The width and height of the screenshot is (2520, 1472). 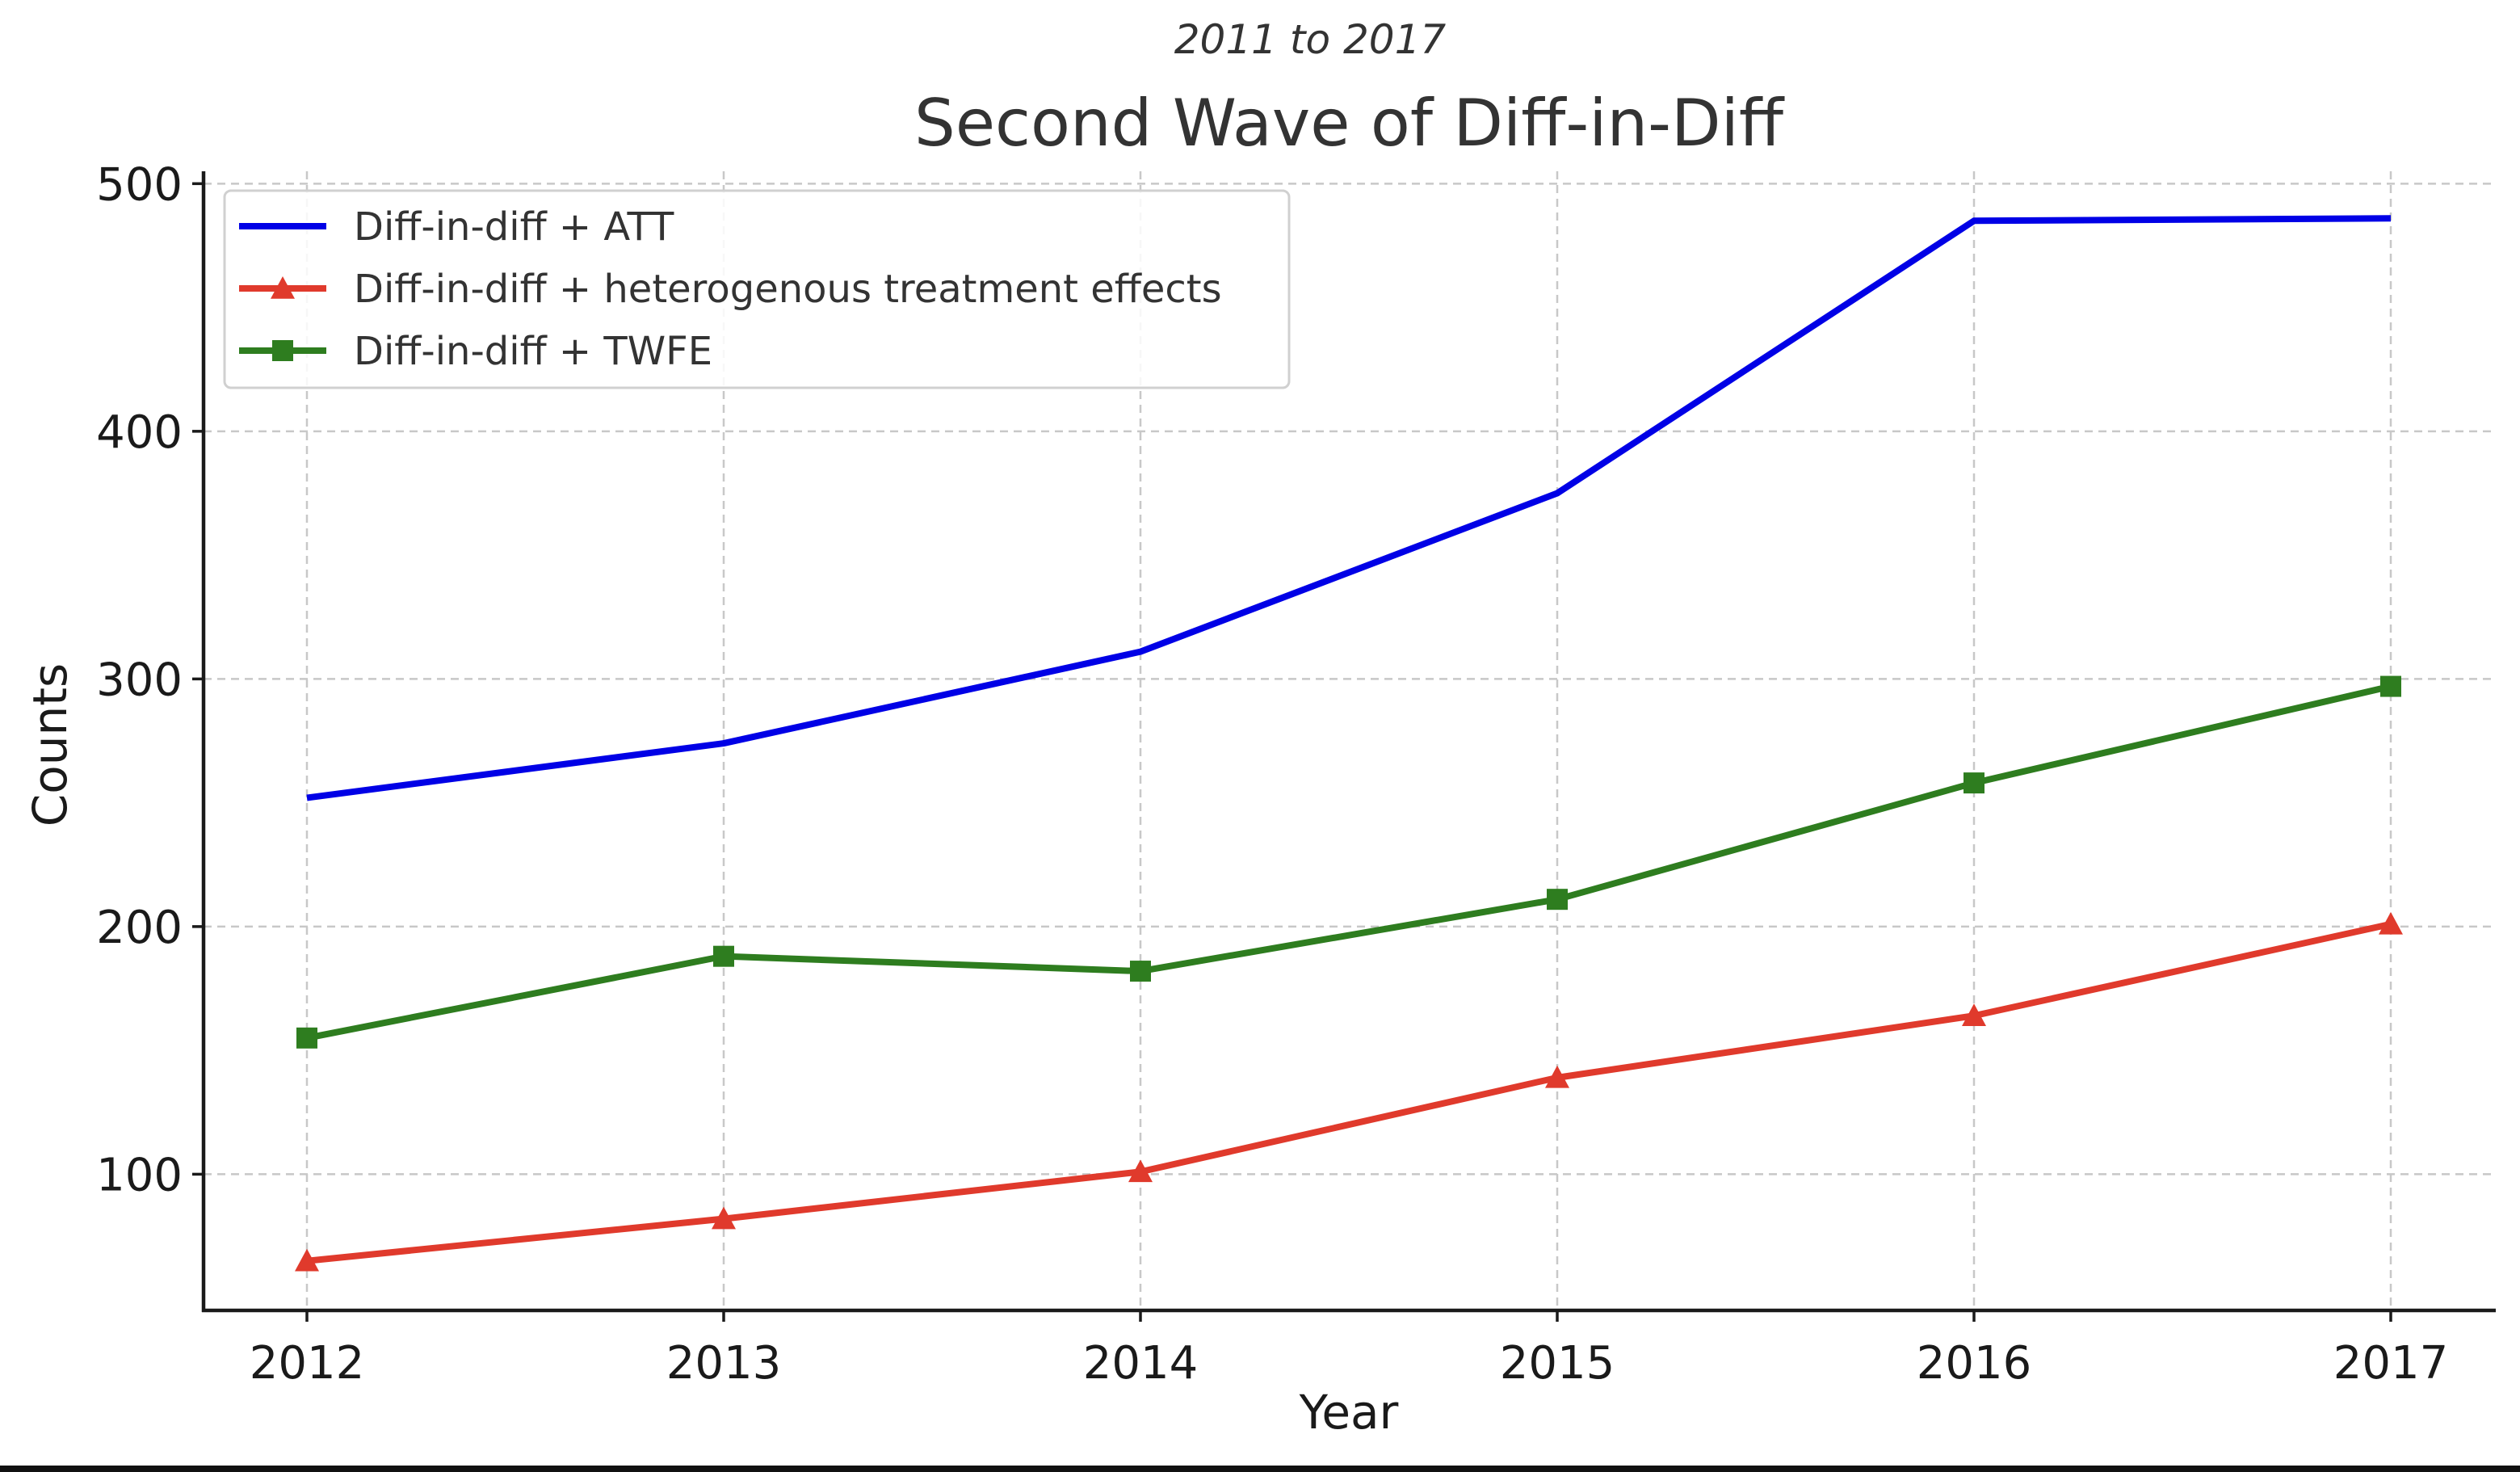 I want to click on series-2-marker-2016, so click(x=1974, y=1014).